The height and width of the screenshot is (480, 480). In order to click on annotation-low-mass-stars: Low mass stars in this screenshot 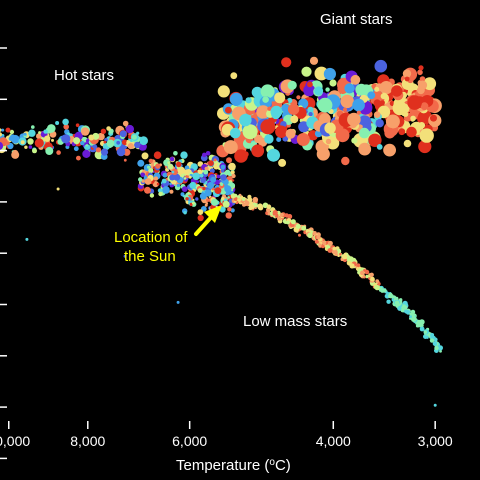, I will do `click(295, 321)`.